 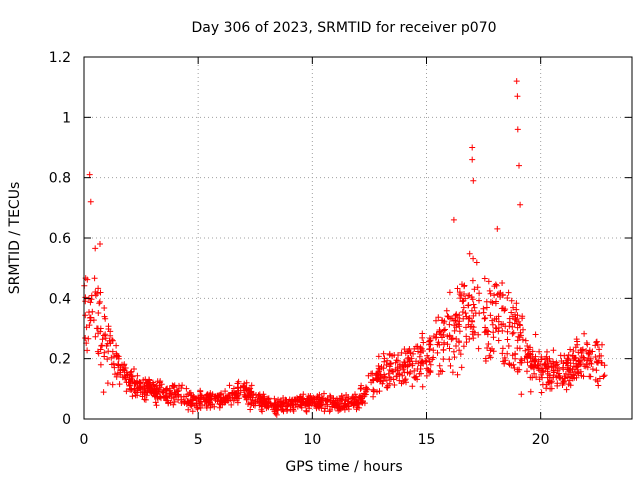 I want to click on y-tick-label: 0, so click(x=66, y=420).